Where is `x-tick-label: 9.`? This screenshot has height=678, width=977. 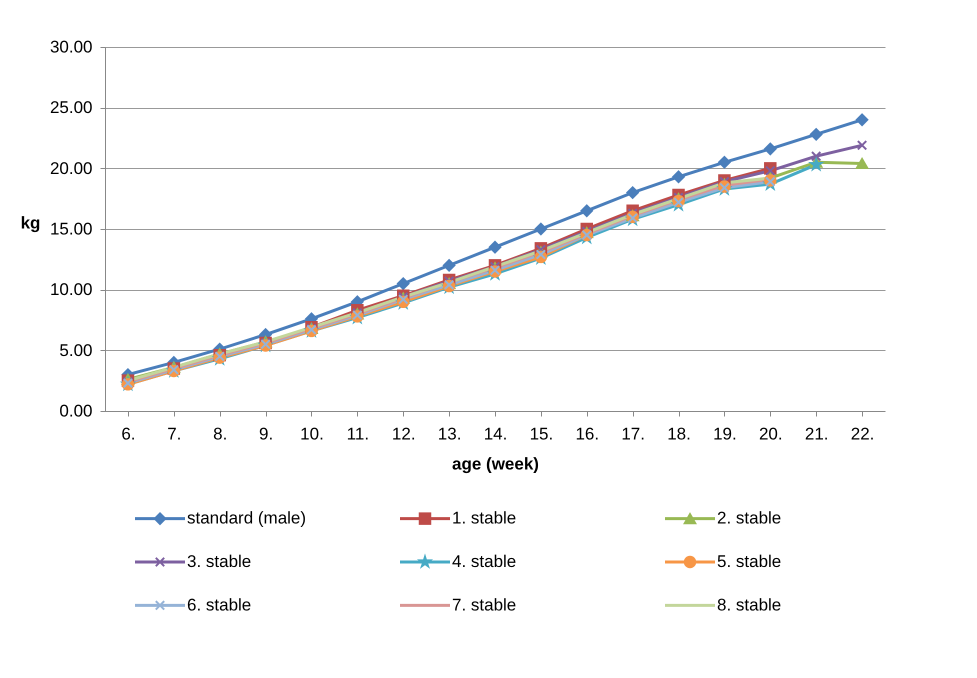 x-tick-label: 9. is located at coordinates (266, 434).